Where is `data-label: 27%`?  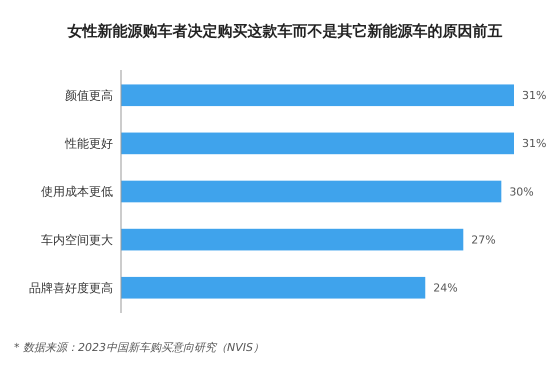
data-label: 27% is located at coordinates (483, 239).